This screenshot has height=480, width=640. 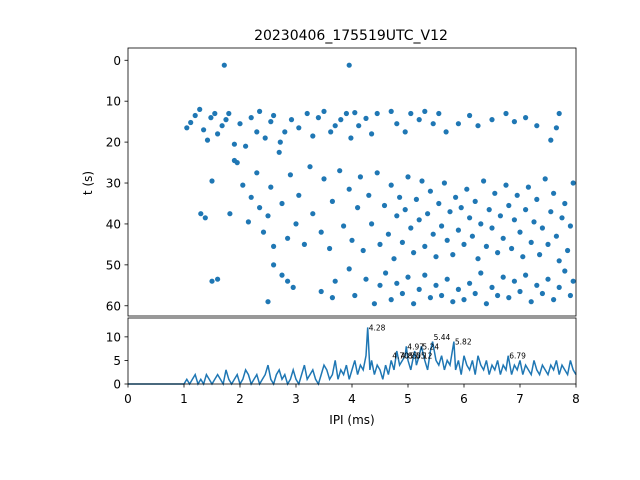 What do you see at coordinates (576, 399) in the screenshot?
I see `x-tick-label: 8` at bounding box center [576, 399].